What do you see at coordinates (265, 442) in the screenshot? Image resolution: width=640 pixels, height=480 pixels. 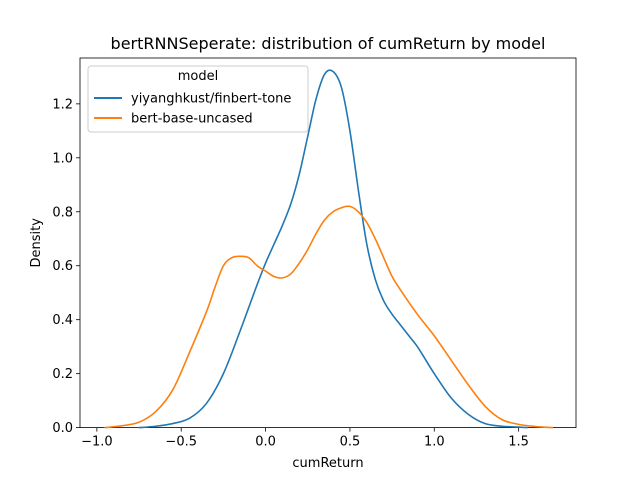 I see `x-tick-label: 0.0` at bounding box center [265, 442].